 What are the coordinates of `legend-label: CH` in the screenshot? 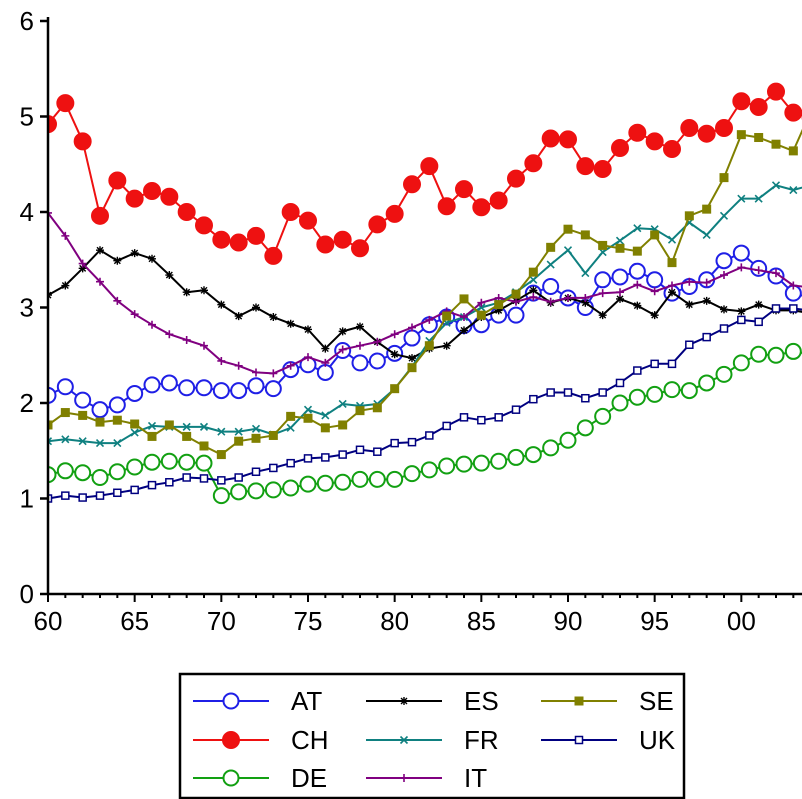 It's located at (310, 740).